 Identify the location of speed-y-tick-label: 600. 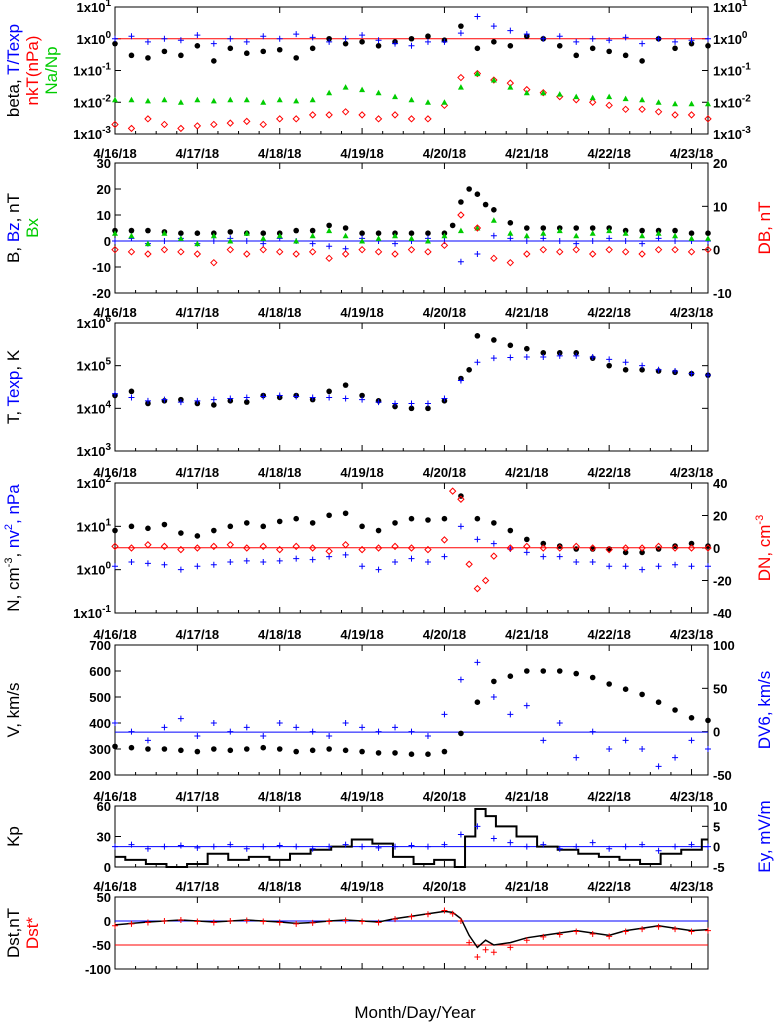
(100, 671).